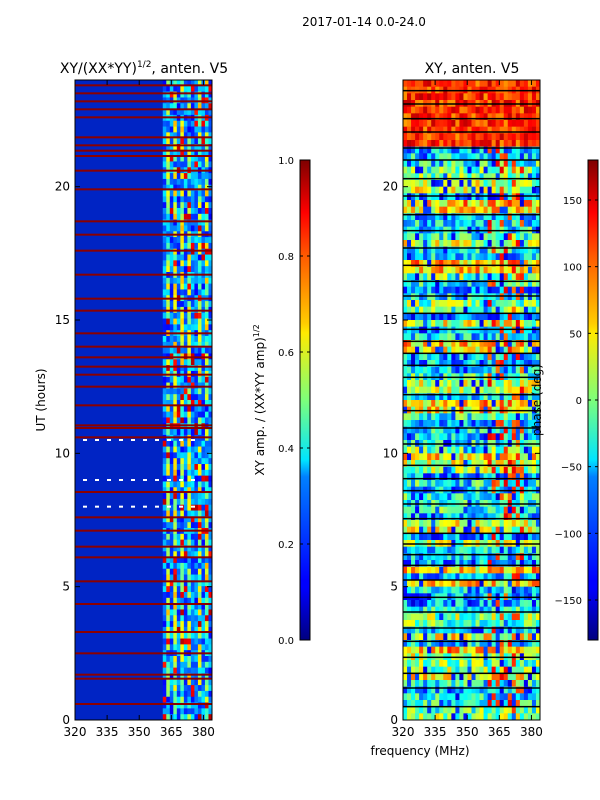 The height and width of the screenshot is (800, 600). What do you see at coordinates (97, 440) in the screenshot?
I see `amp-dropout-dash` at bounding box center [97, 440].